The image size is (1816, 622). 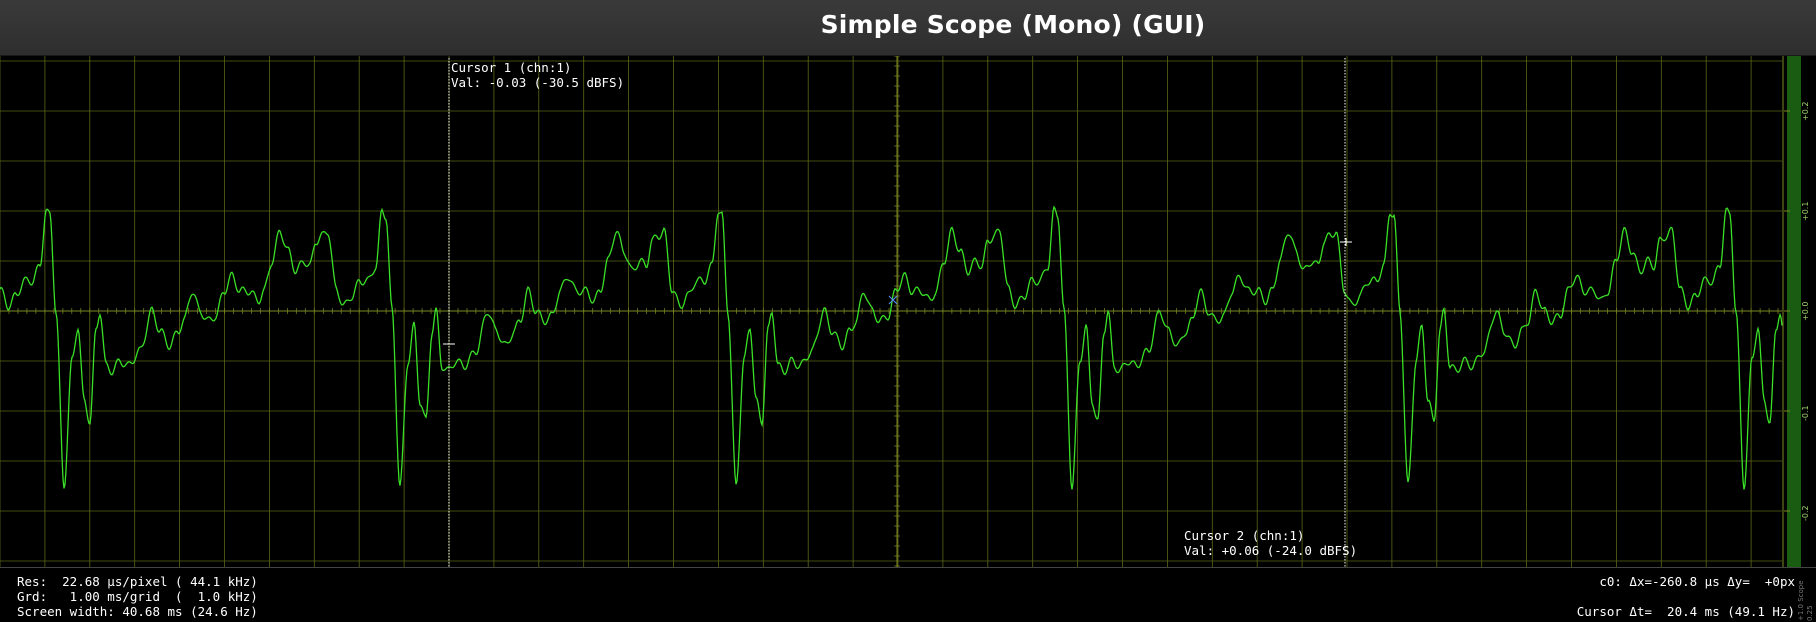 What do you see at coordinates (1801, 600) in the screenshot?
I see `corner-label-top: +1.0 Scope` at bounding box center [1801, 600].